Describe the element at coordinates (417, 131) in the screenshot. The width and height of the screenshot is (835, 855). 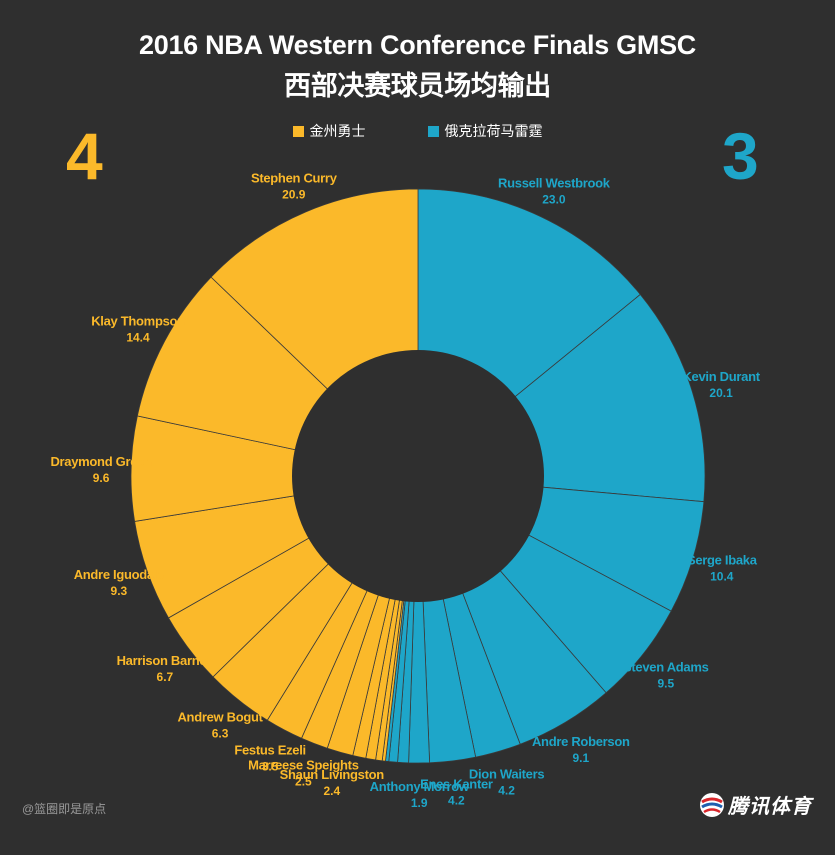
I see `legend: 金州勇士 俄克拉荷马雷霆` at that location.